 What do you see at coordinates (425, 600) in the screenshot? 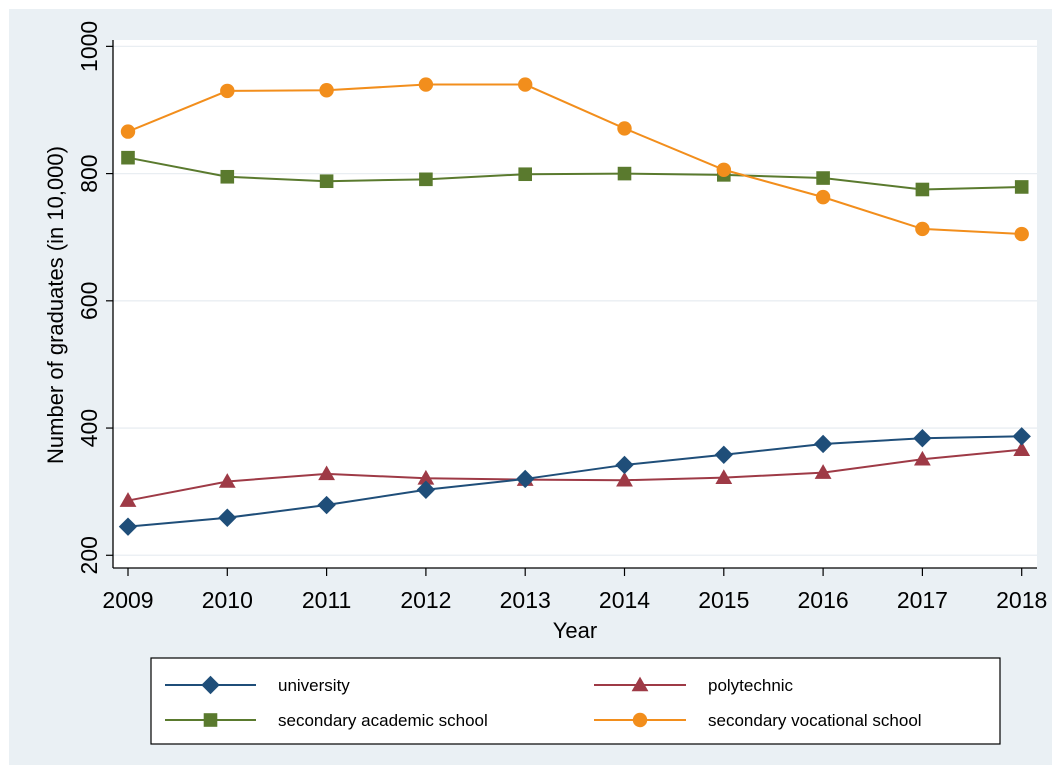
I see `x-tick-label: 2012` at bounding box center [425, 600].